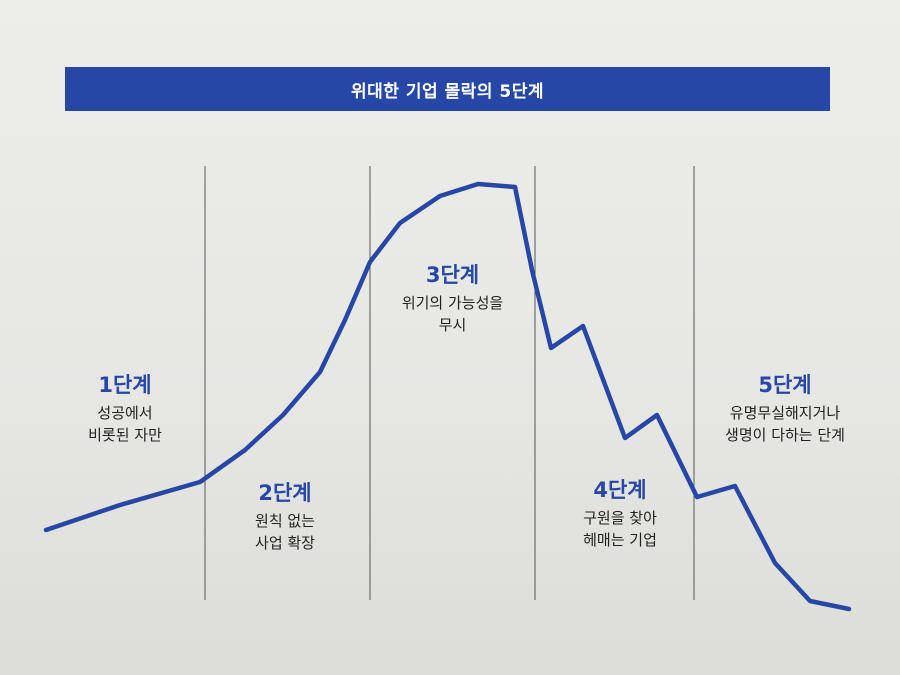 The width and height of the screenshot is (900, 675). What do you see at coordinates (285, 521) in the screenshot?
I see `stage-2-desc-line-1: 원칙 없는` at bounding box center [285, 521].